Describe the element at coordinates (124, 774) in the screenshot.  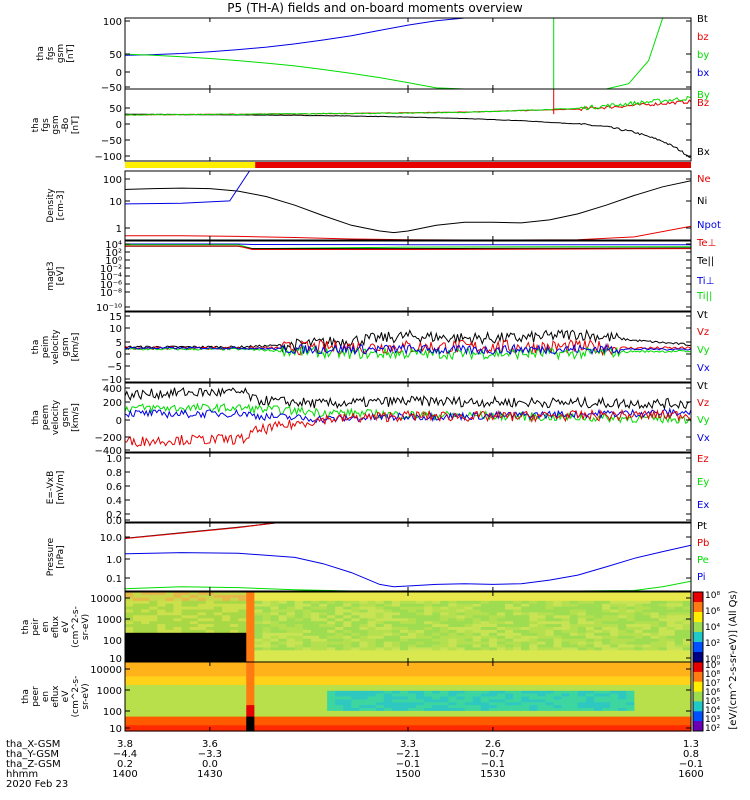
I see `x-axis-value: 1400` at that location.